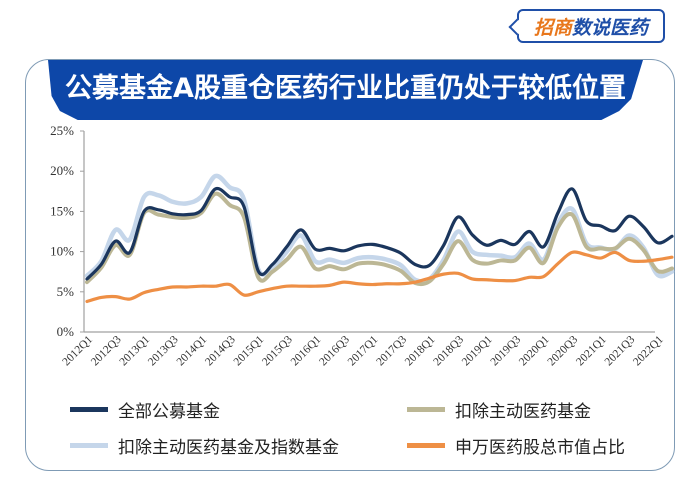  Describe the element at coordinates (306, 350) in the screenshot. I see `x-tick-label: 2016Q1` at that location.